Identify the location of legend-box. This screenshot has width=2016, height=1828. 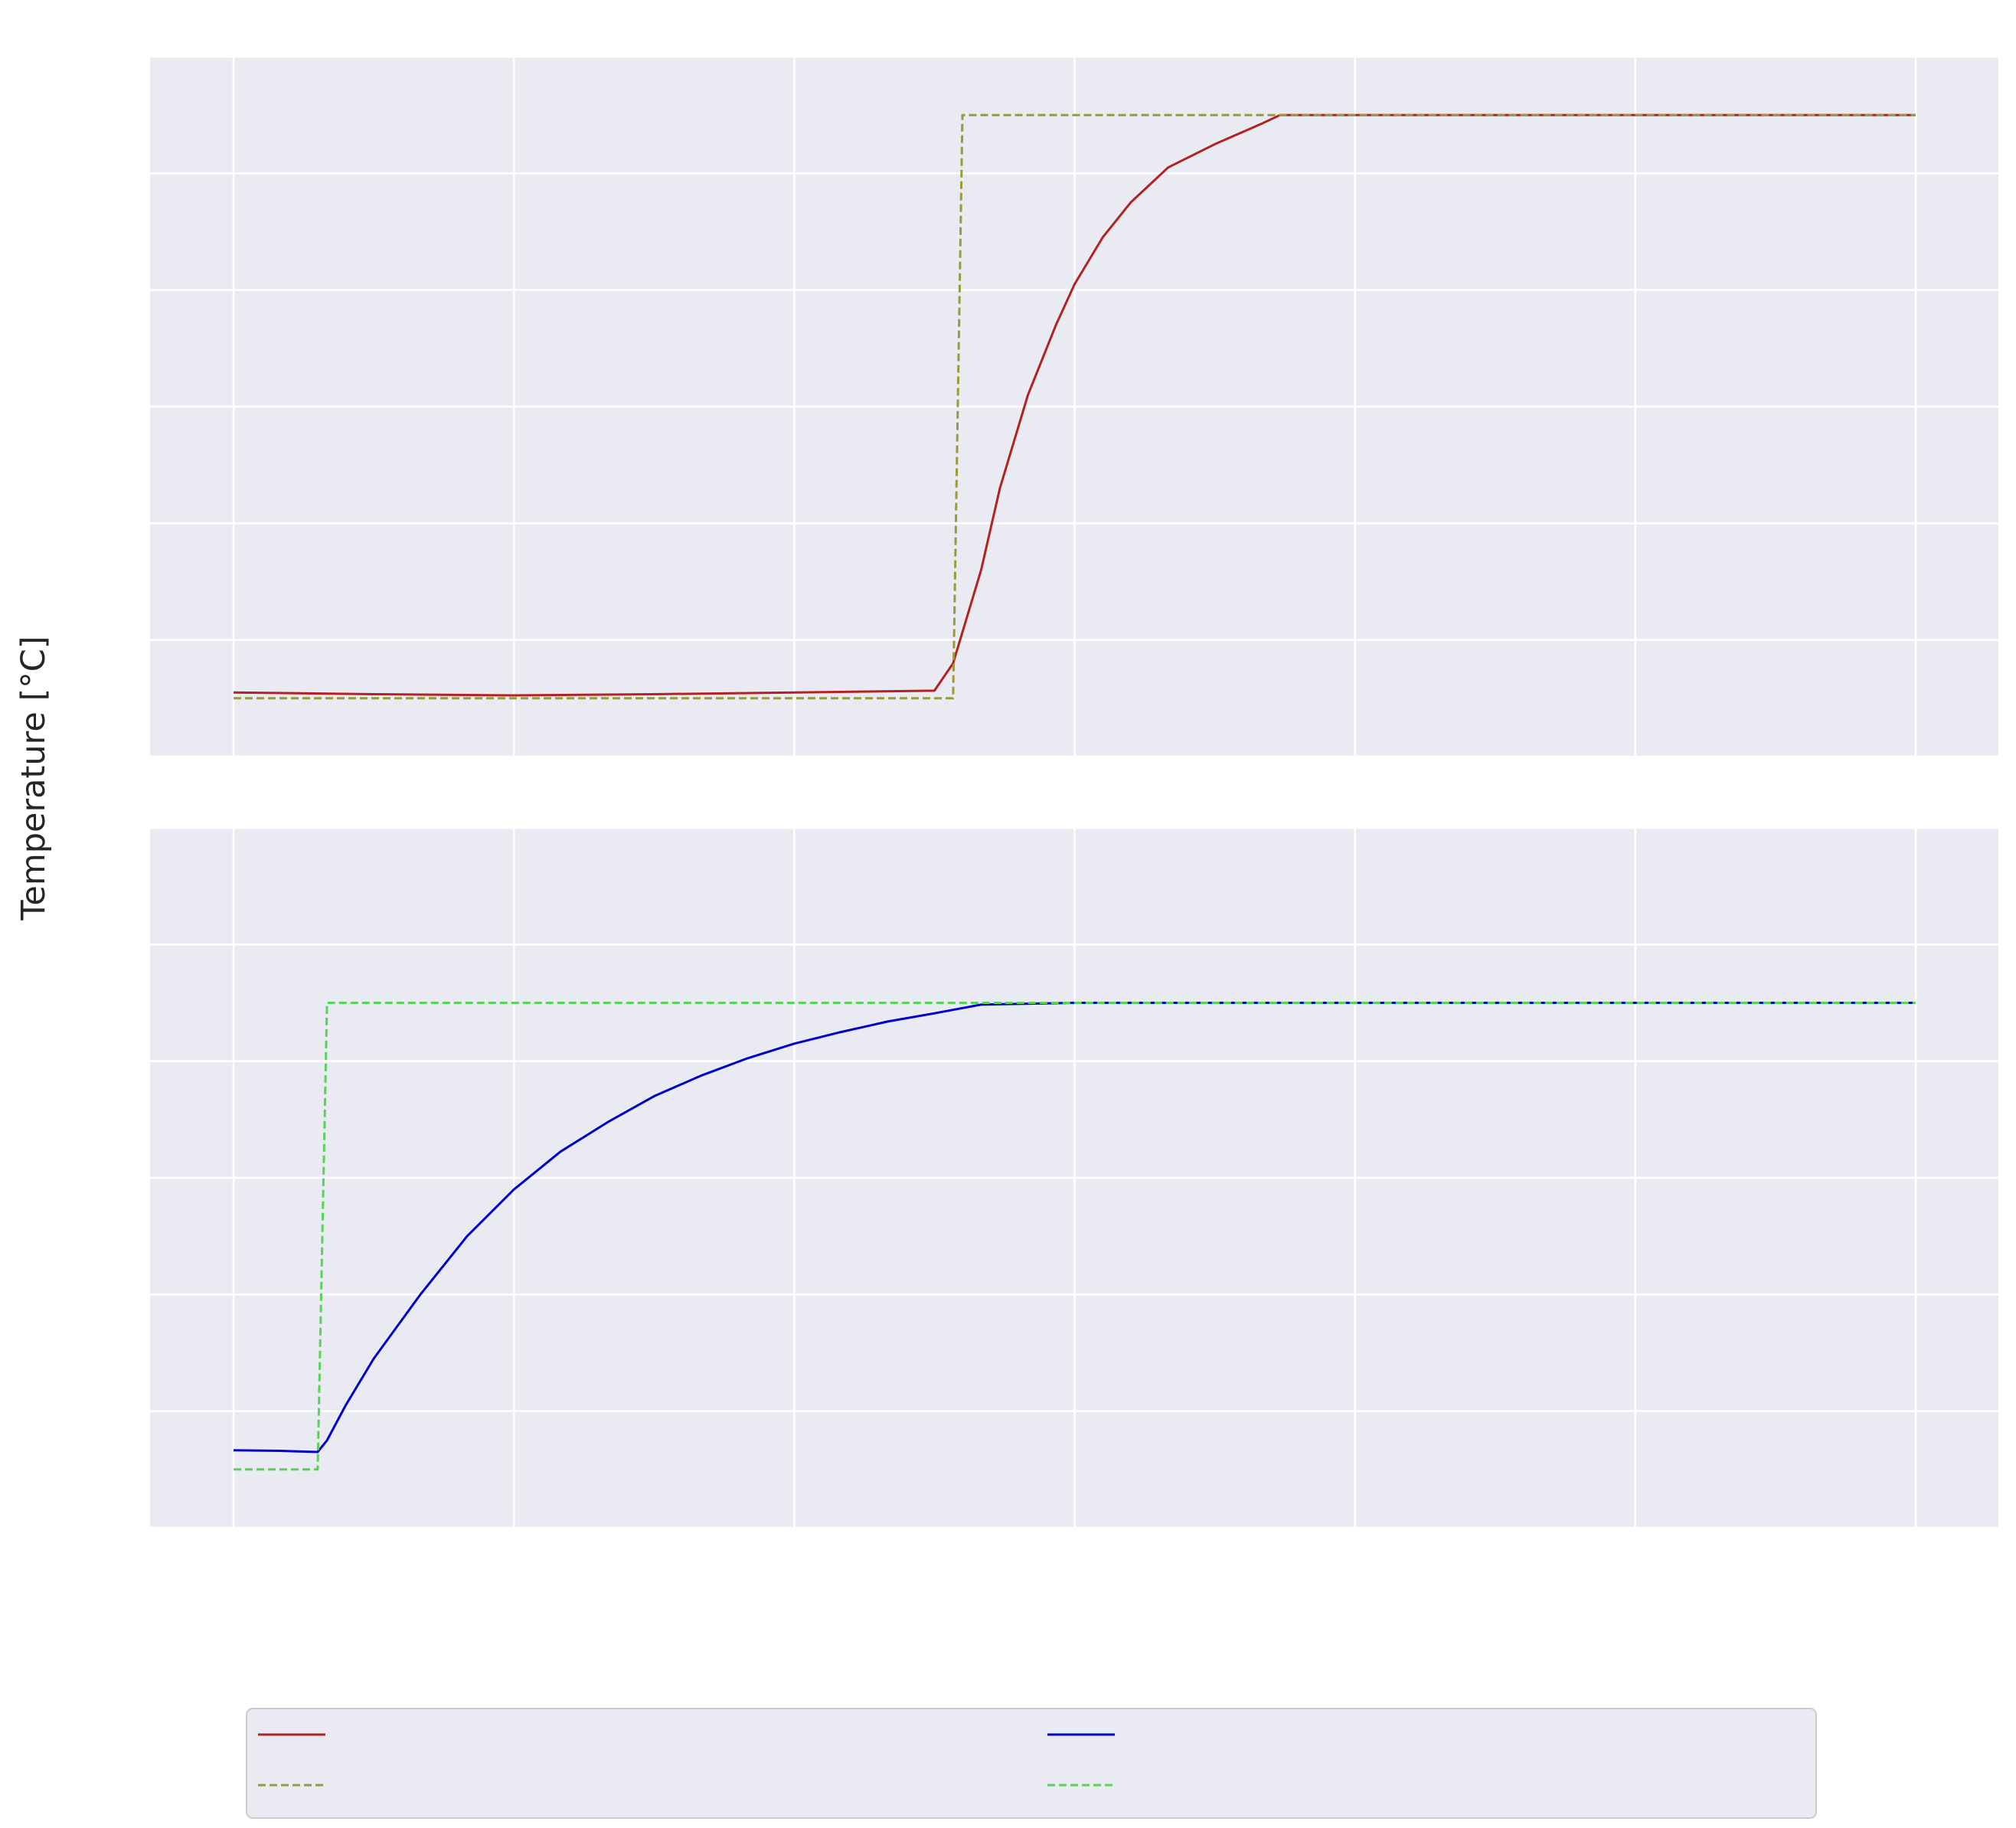
(1031, 1763).